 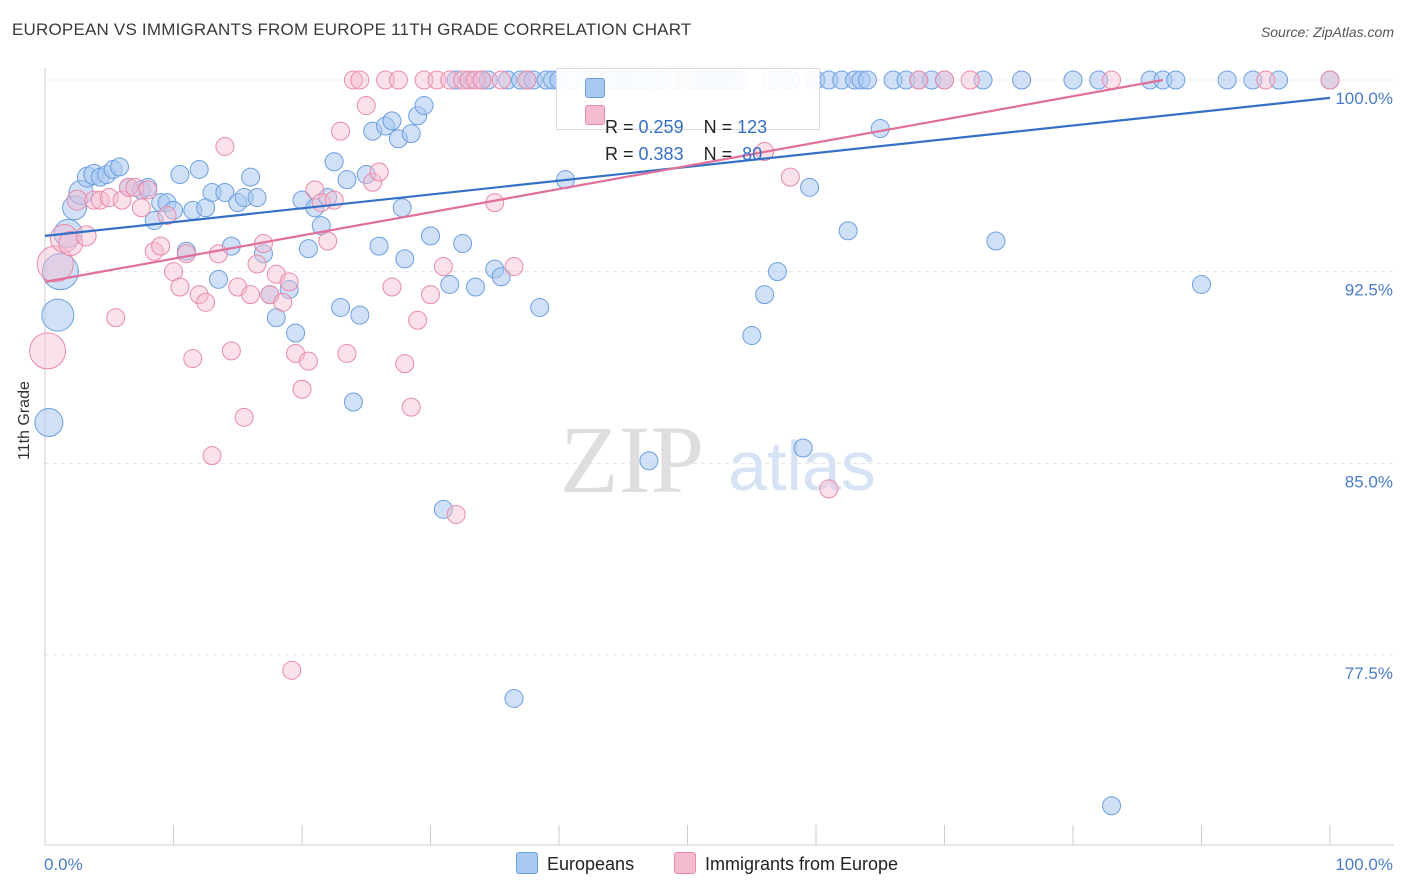 What do you see at coordinates (63, 864) in the screenshot?
I see `x-tick-label-min: 0.0%` at bounding box center [63, 864].